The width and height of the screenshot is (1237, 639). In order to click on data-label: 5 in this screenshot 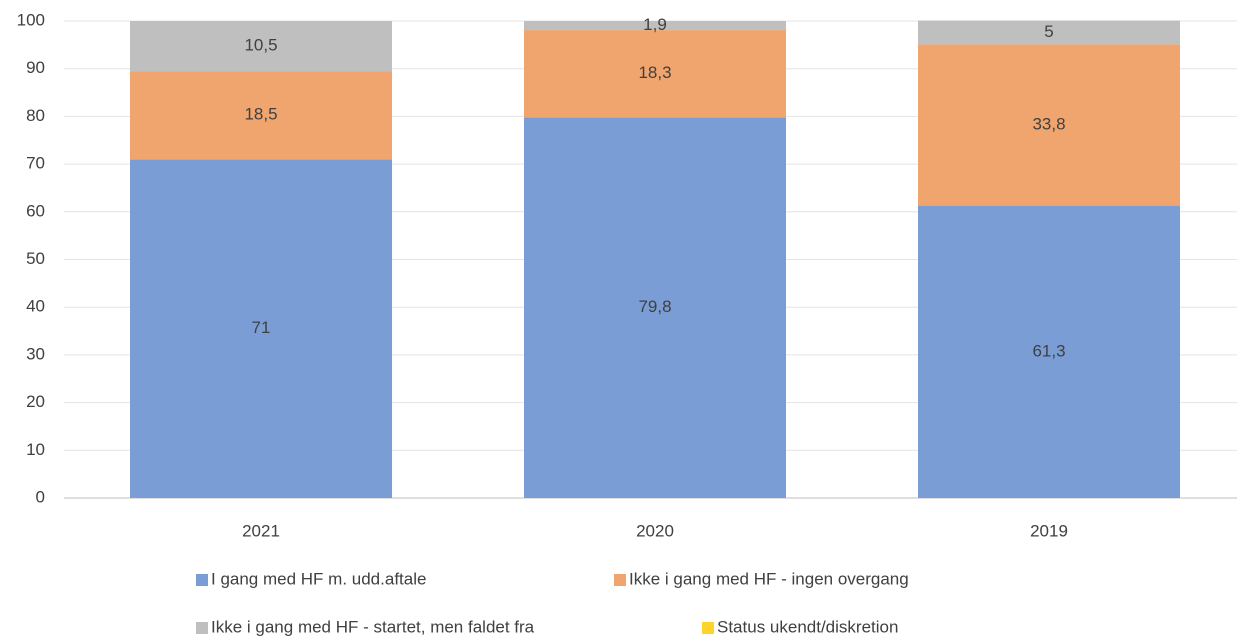, I will do `click(1048, 31)`.